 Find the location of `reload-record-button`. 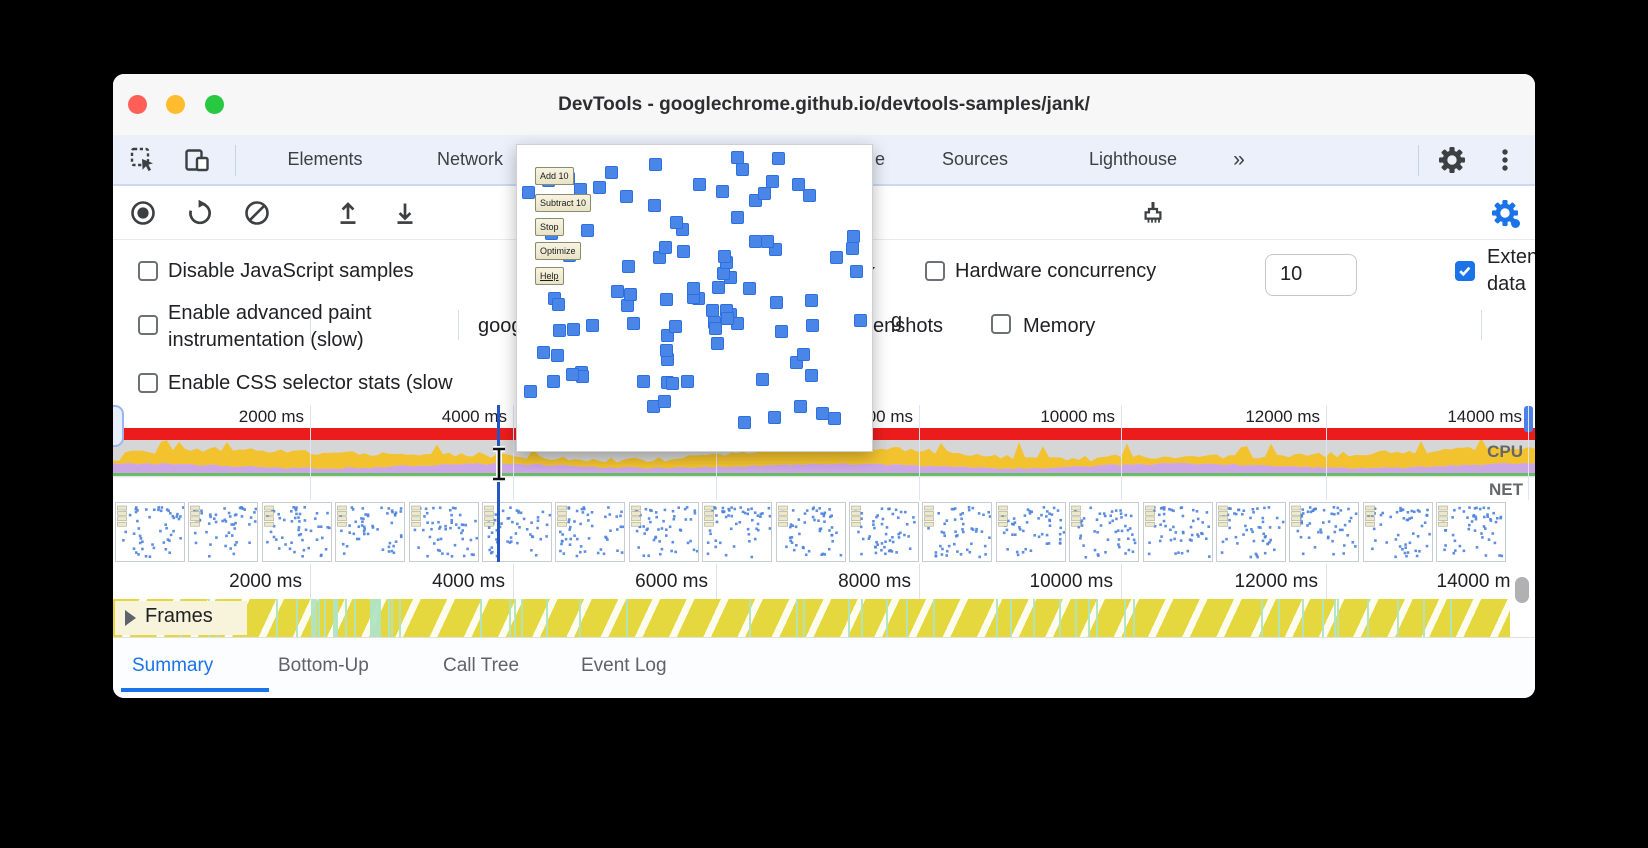

reload-record-button is located at coordinates (200, 213).